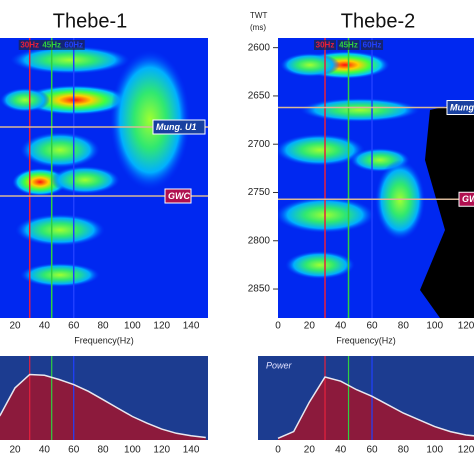 The width and height of the screenshot is (474, 474). Describe the element at coordinates (376, 408) in the screenshot. I see `spectrum-area` at that location.